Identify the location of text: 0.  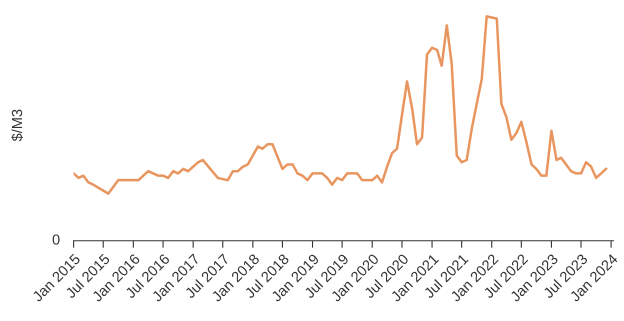
(56, 239).